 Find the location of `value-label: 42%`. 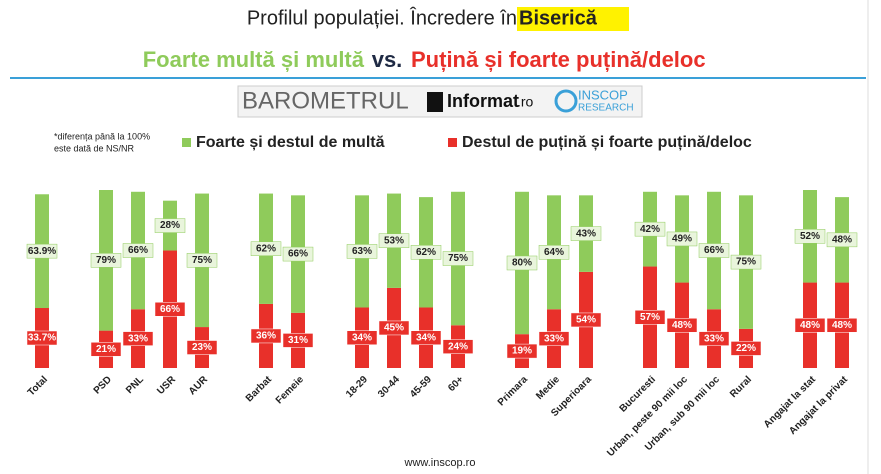

value-label: 42% is located at coordinates (650, 229).